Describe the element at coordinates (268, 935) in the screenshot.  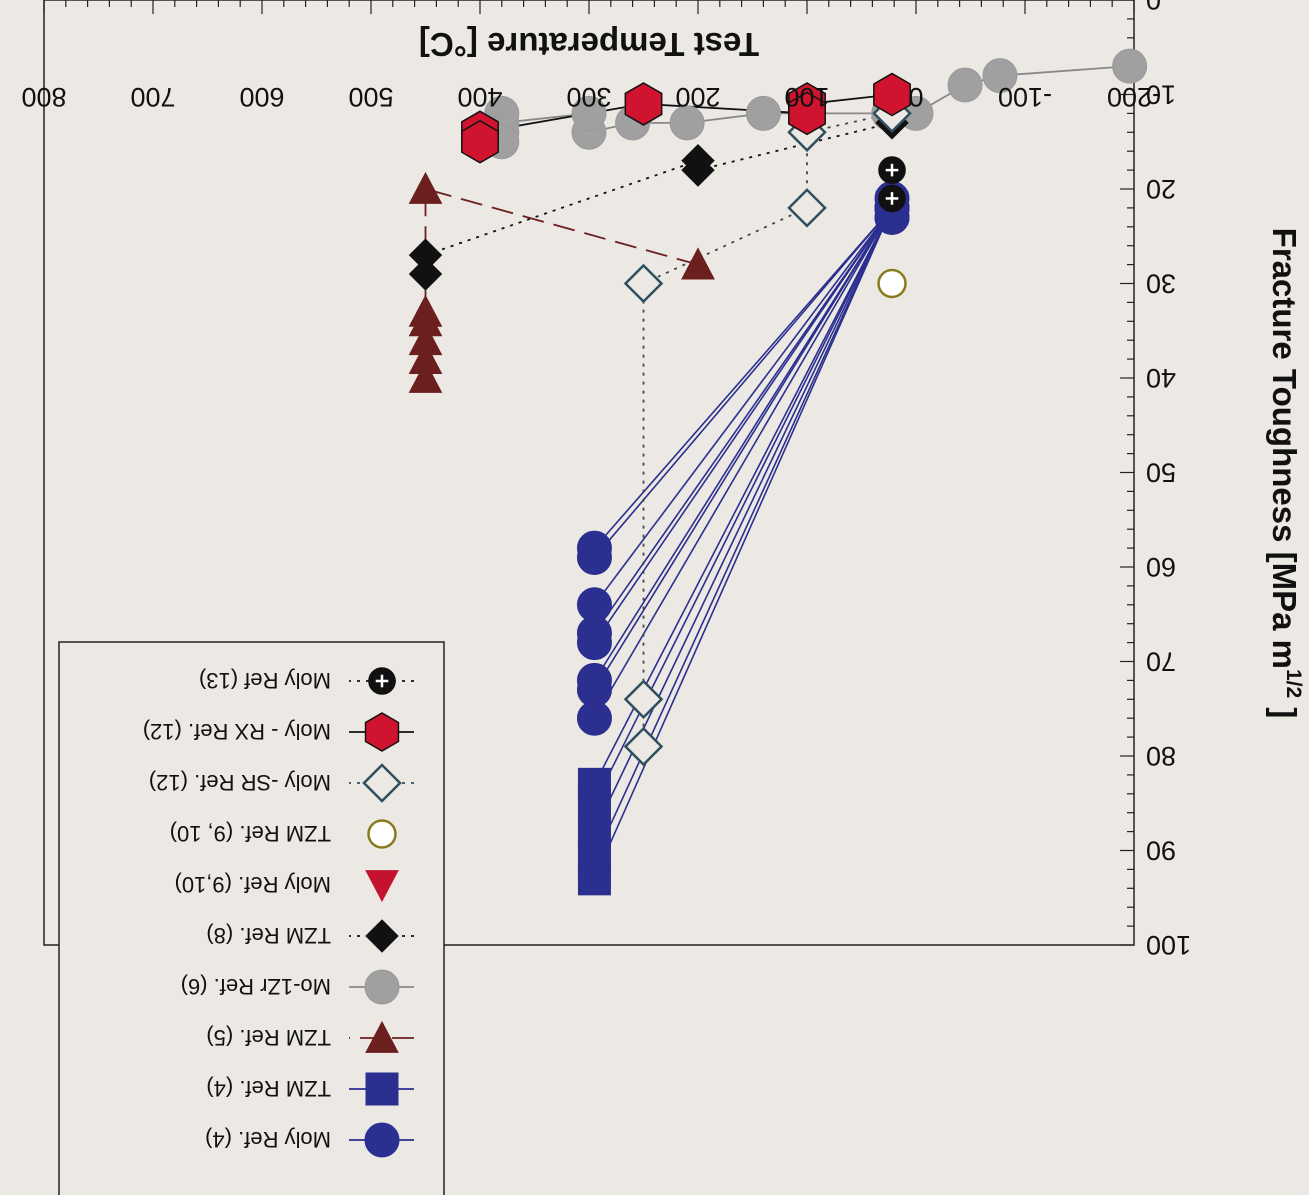
I see `legend-label: TZM Ref. (8)` at that location.